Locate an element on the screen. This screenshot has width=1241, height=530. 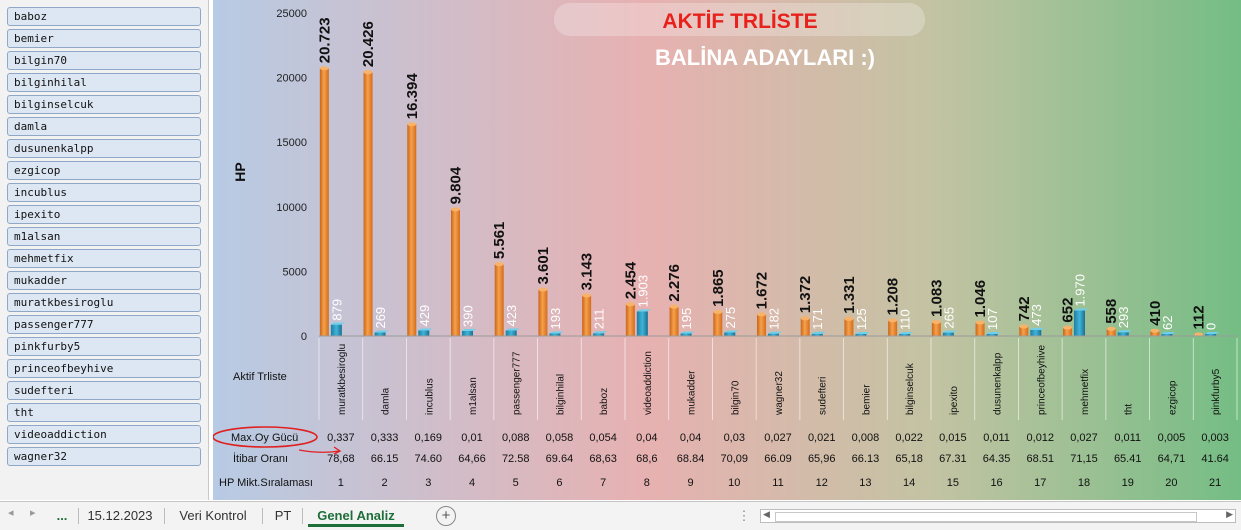
table-cell: 0,022 is located at coordinates (909, 438).